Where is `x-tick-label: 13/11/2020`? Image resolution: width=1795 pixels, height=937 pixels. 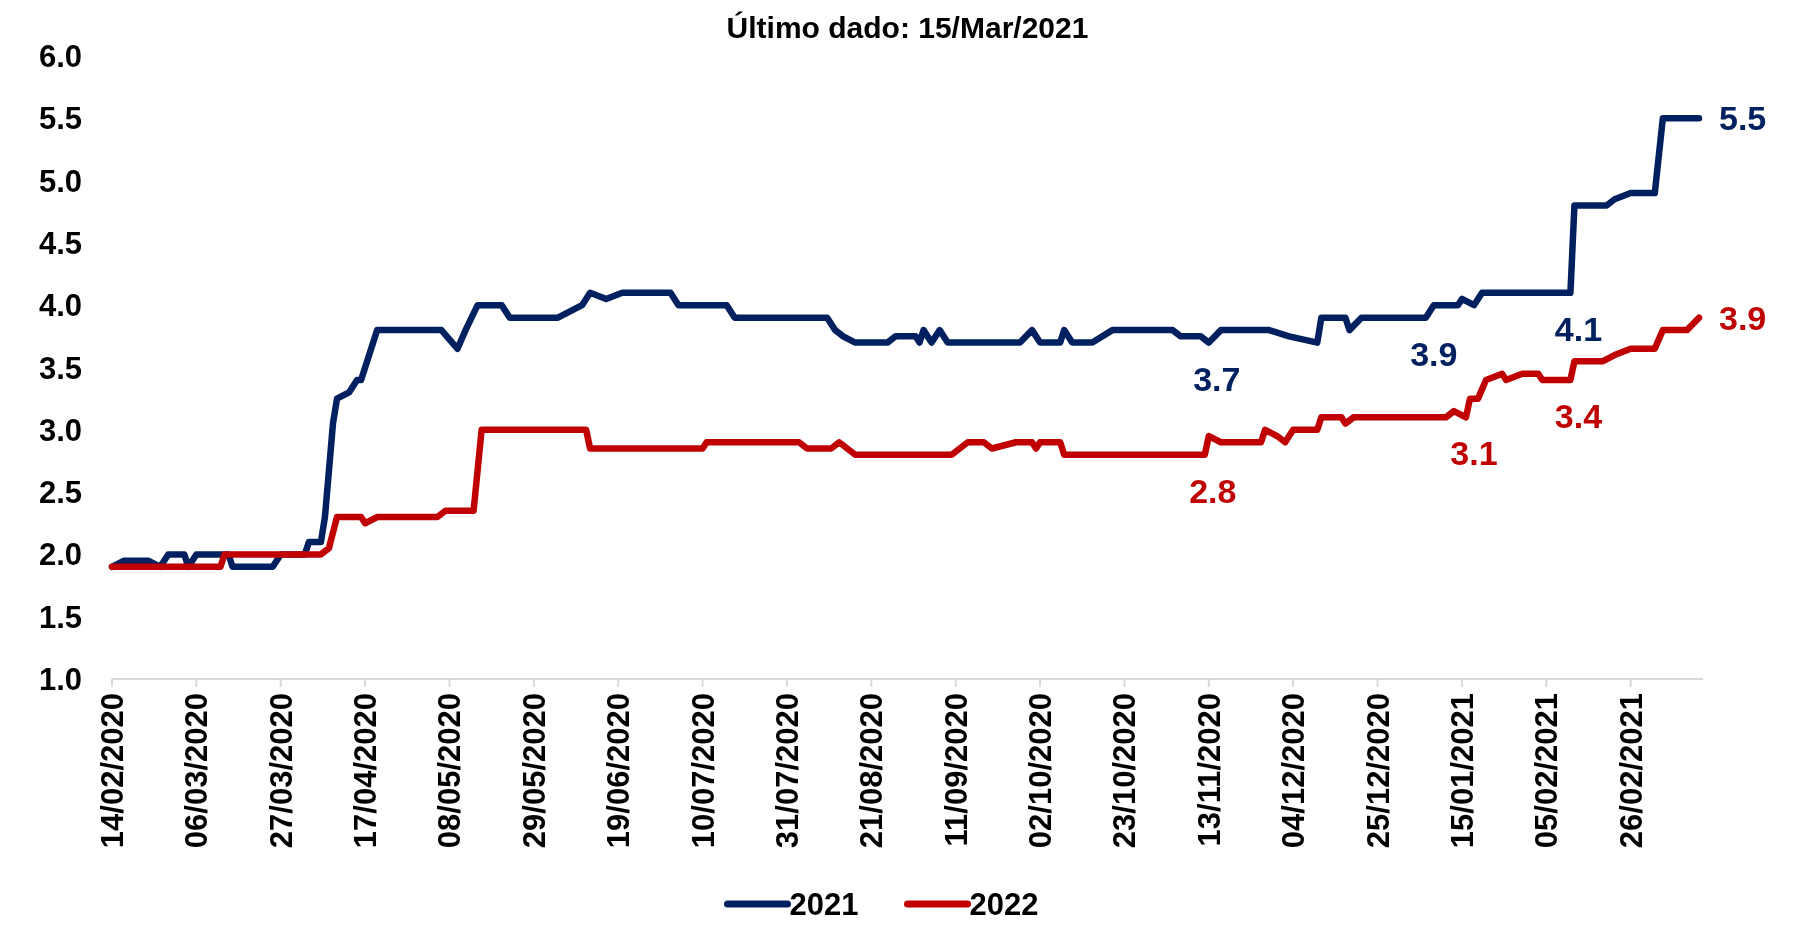
x-tick-label: 13/11/2020 is located at coordinates (1209, 770).